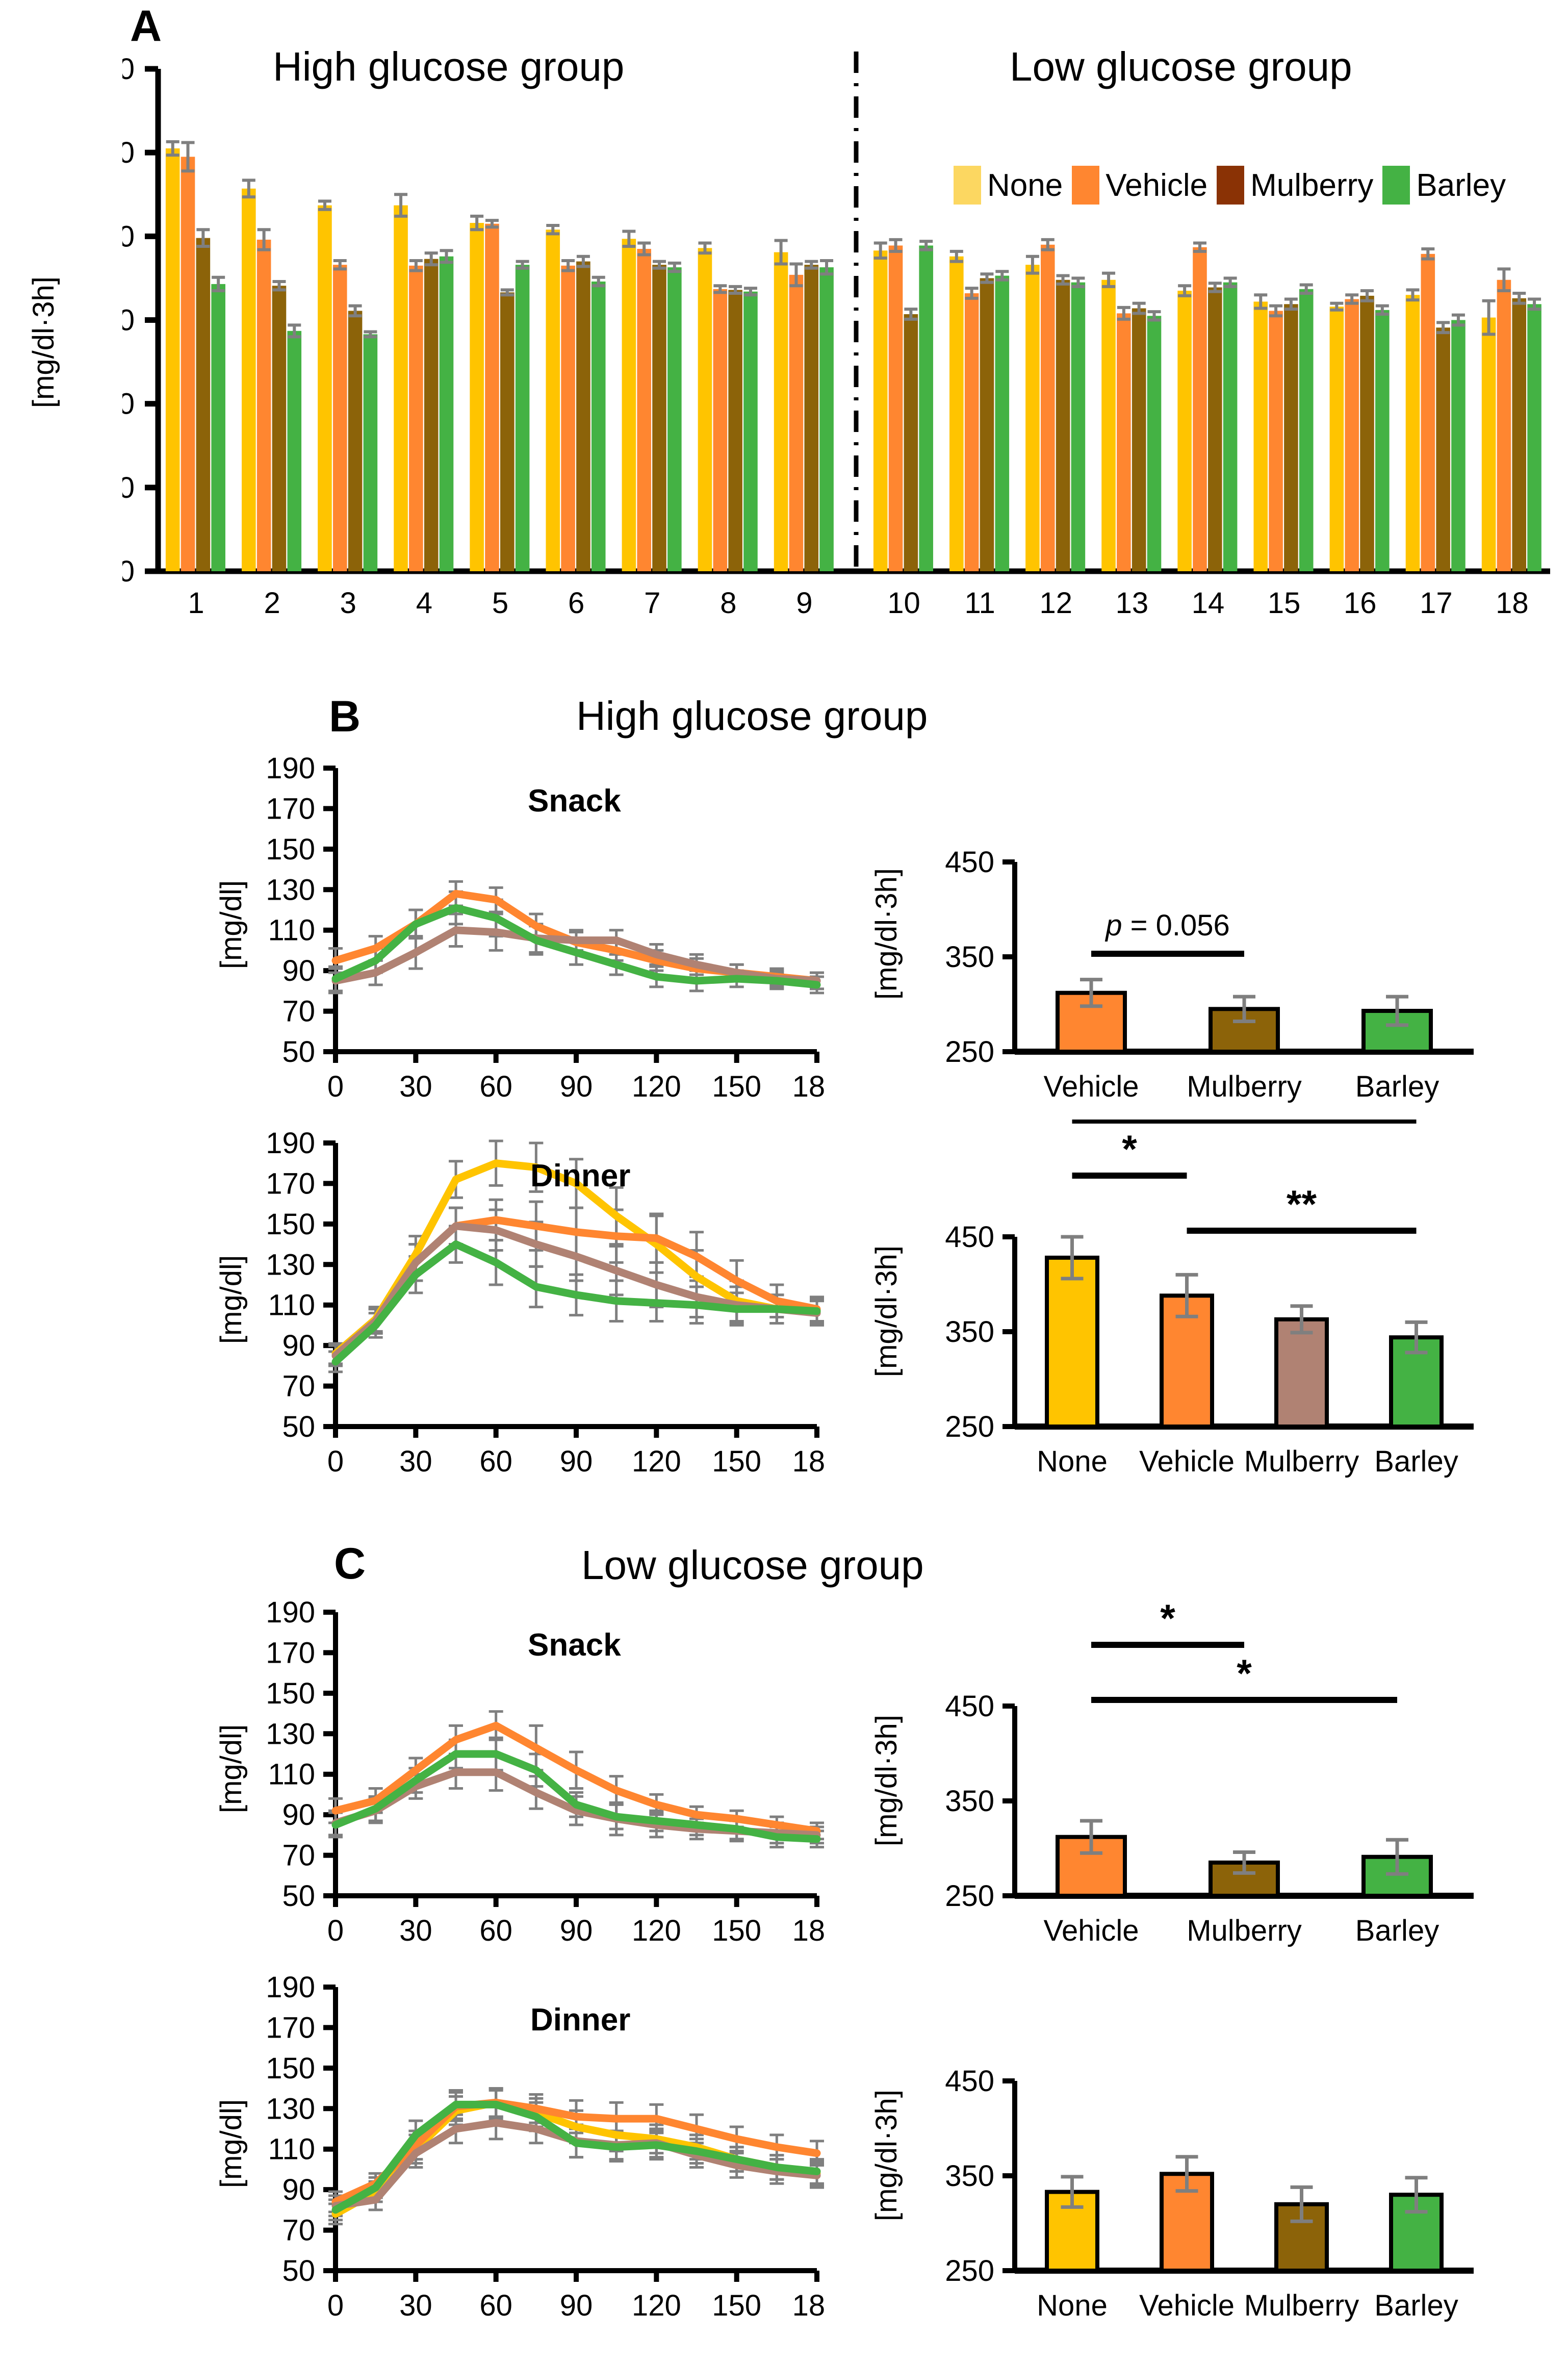  I want to click on panel-a-title-high: High glucose group, so click(449, 66).